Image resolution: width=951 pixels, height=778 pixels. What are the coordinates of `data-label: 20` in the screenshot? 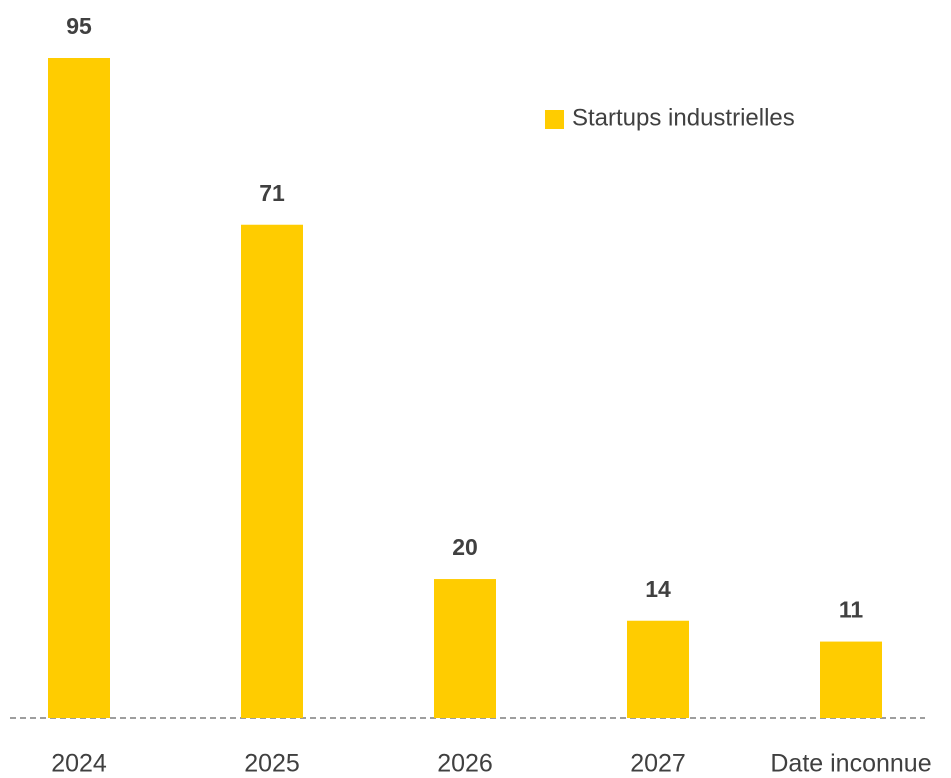 It's located at (465, 547).